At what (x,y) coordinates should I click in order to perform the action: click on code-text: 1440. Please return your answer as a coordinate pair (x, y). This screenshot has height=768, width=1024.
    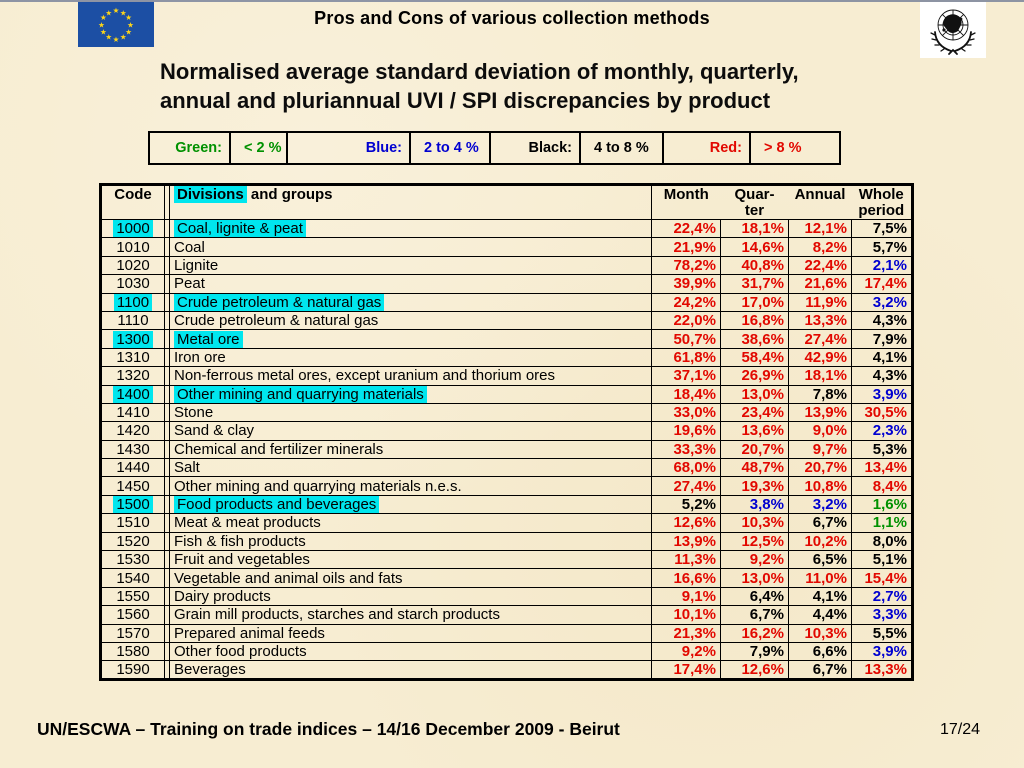
    Looking at the image, I should click on (133, 468).